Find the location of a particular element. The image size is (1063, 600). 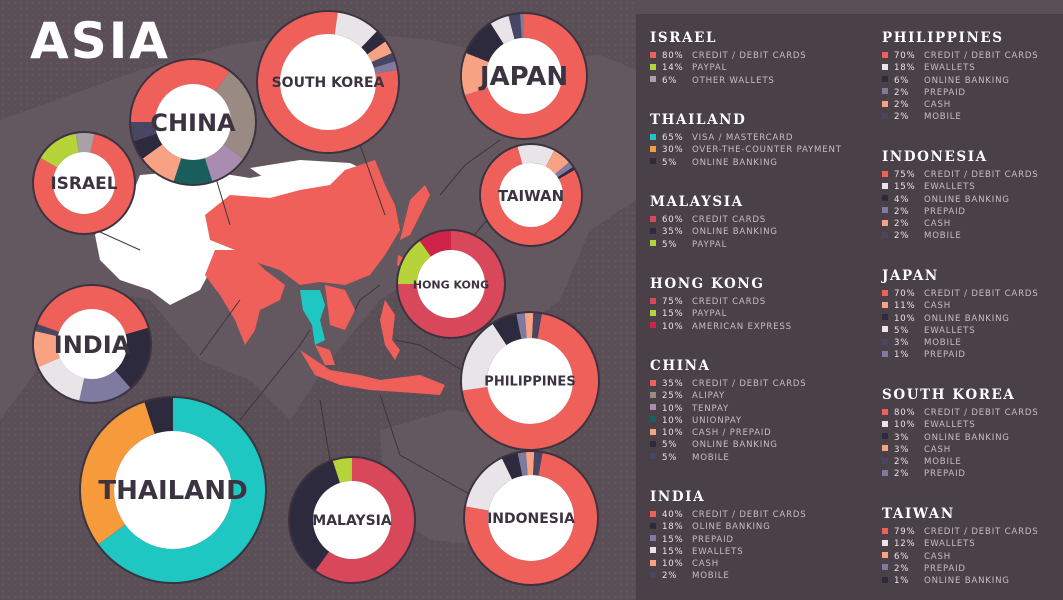

legend-percent: 5% is located at coordinates (670, 244).